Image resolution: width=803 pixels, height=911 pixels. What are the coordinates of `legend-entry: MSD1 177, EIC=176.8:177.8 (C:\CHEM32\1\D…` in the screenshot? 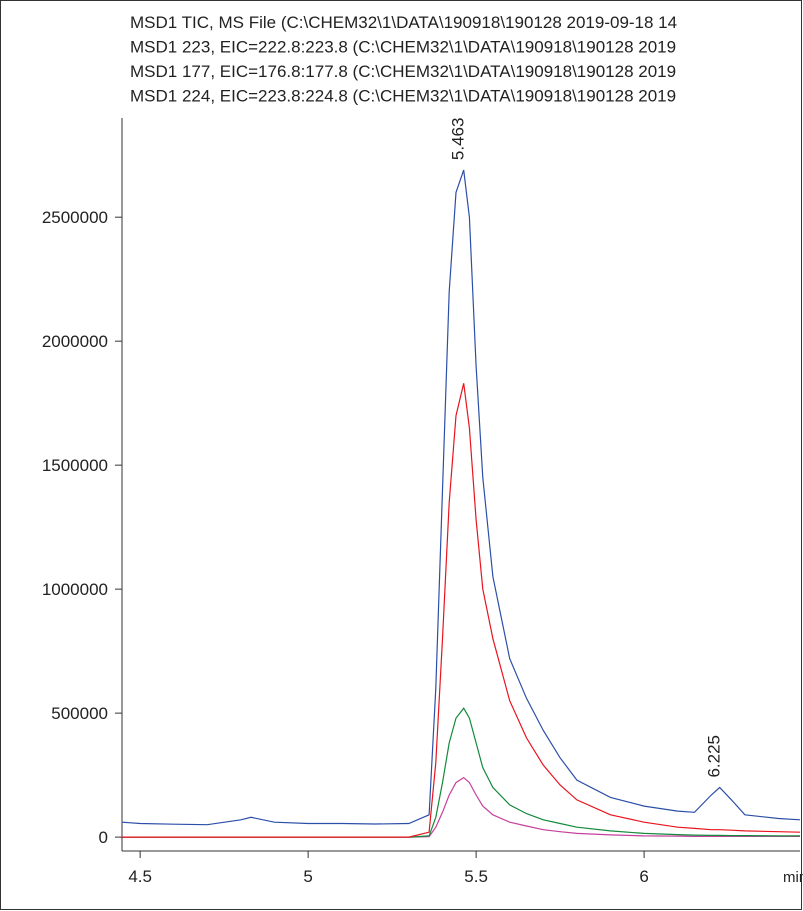 It's located at (403, 71).